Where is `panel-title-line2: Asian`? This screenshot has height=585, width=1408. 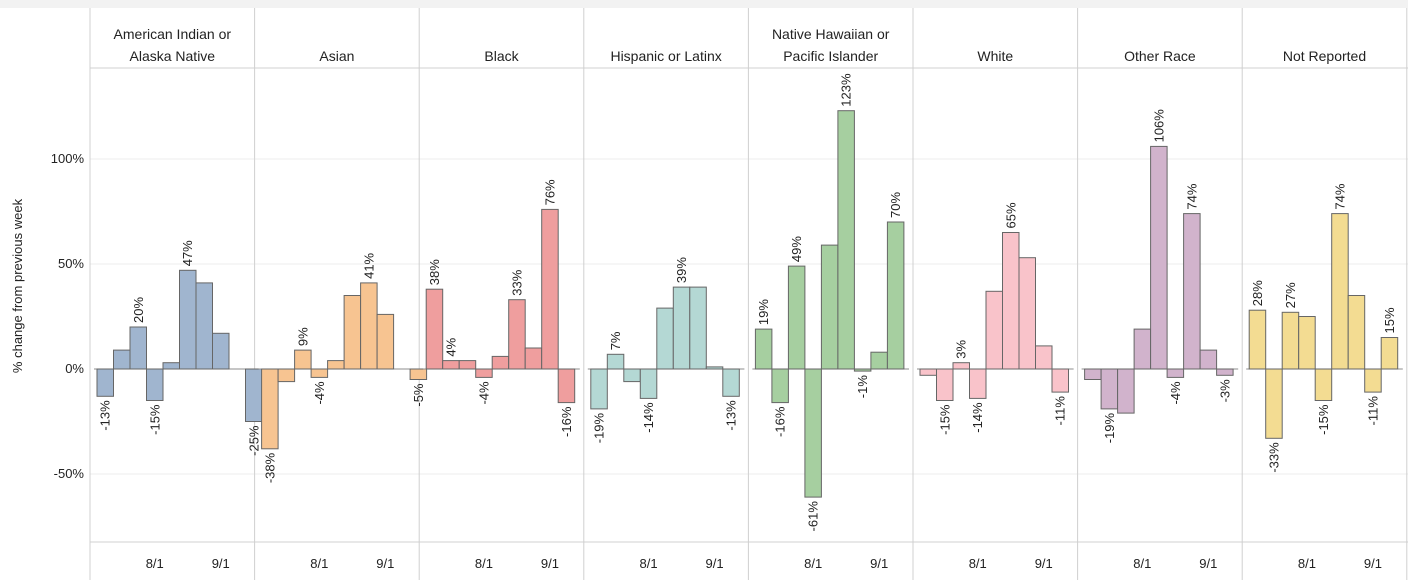
panel-title-line2: Asian is located at coordinates (336, 56).